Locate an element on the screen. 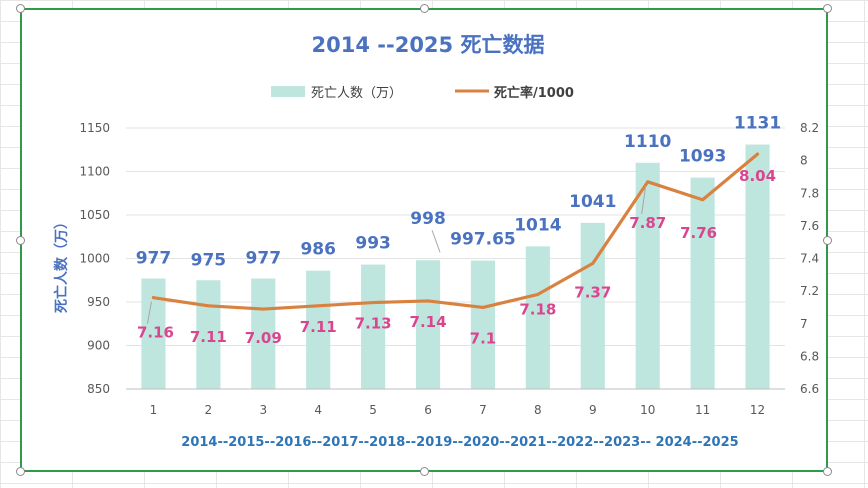 This screenshot has height=488, width=868. y-right-tick-label: 6.6 is located at coordinates (809, 389).